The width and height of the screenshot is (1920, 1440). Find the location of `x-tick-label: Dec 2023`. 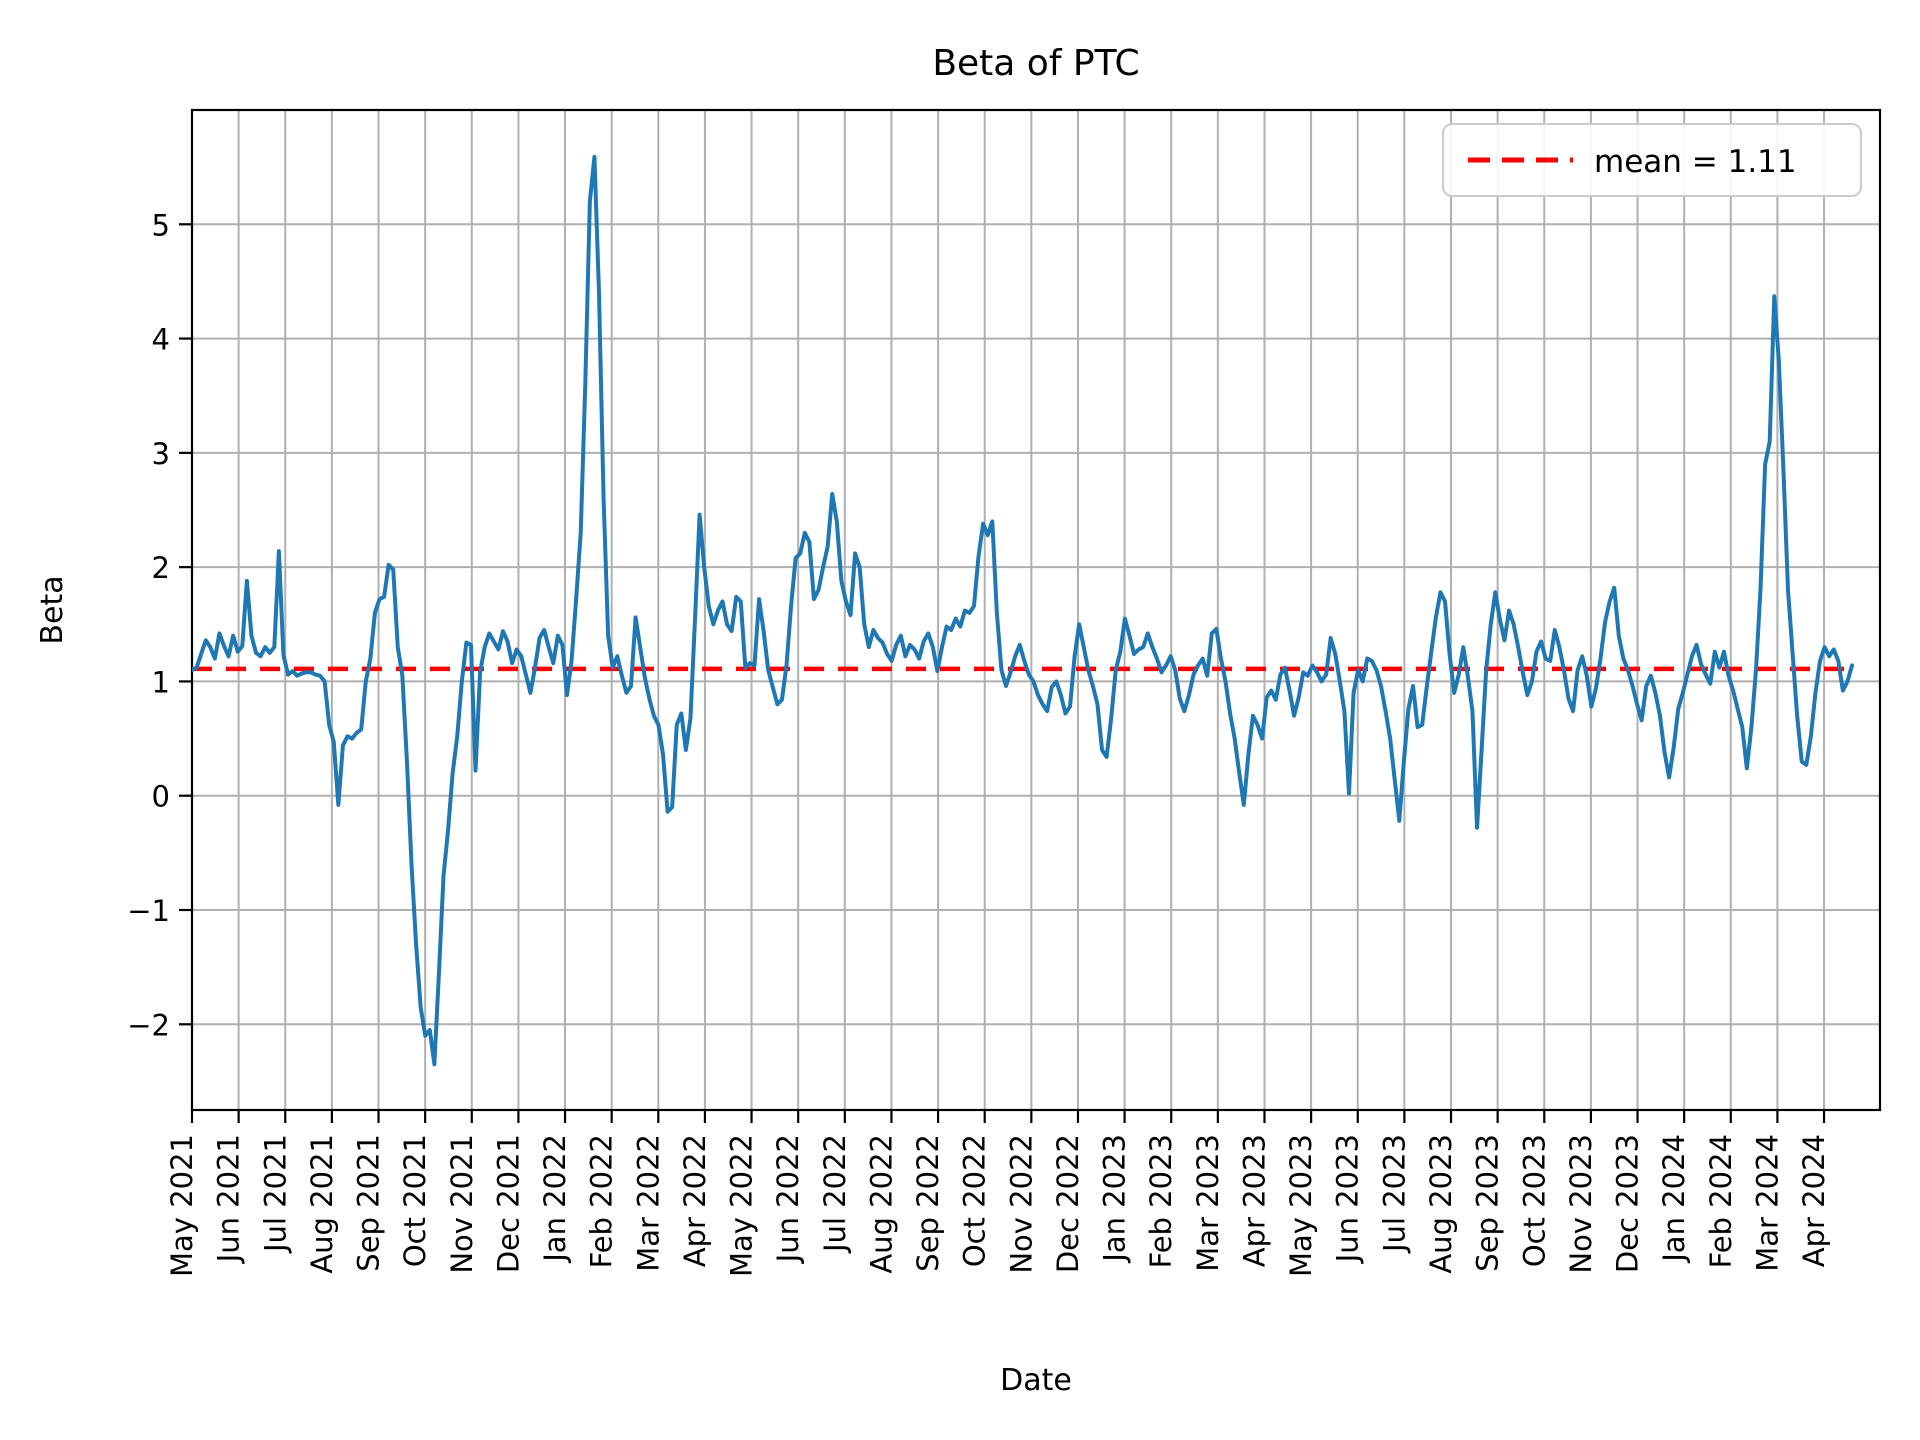

x-tick-label: Dec 2023 is located at coordinates (1628, 1203).